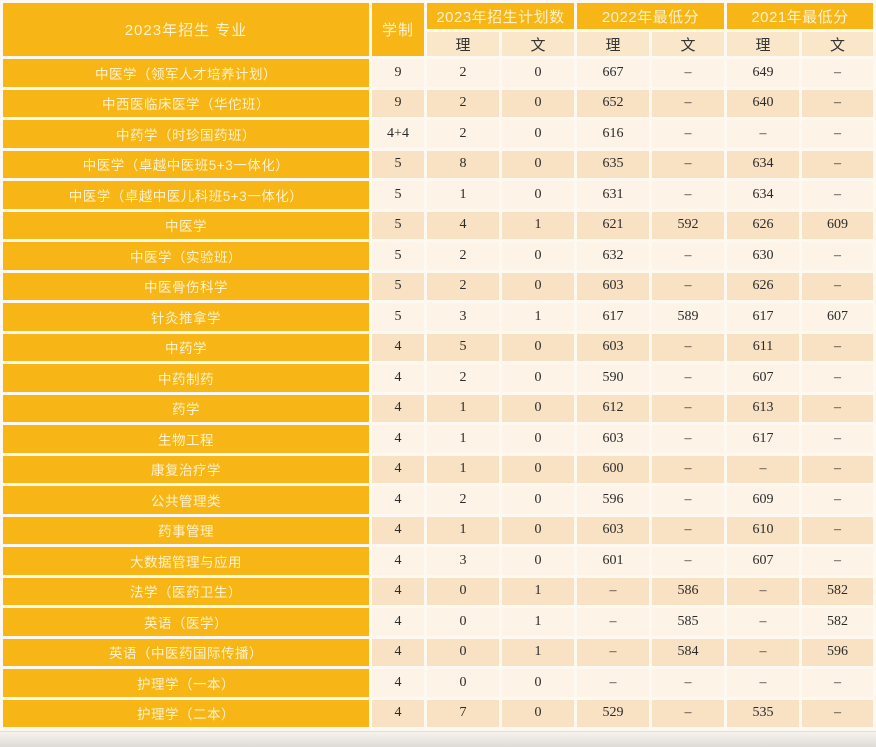 The image size is (876, 747). Describe the element at coordinates (438, 44) in the screenshot. I see `header-sub-row: 理 文 理 文 理 文` at that location.